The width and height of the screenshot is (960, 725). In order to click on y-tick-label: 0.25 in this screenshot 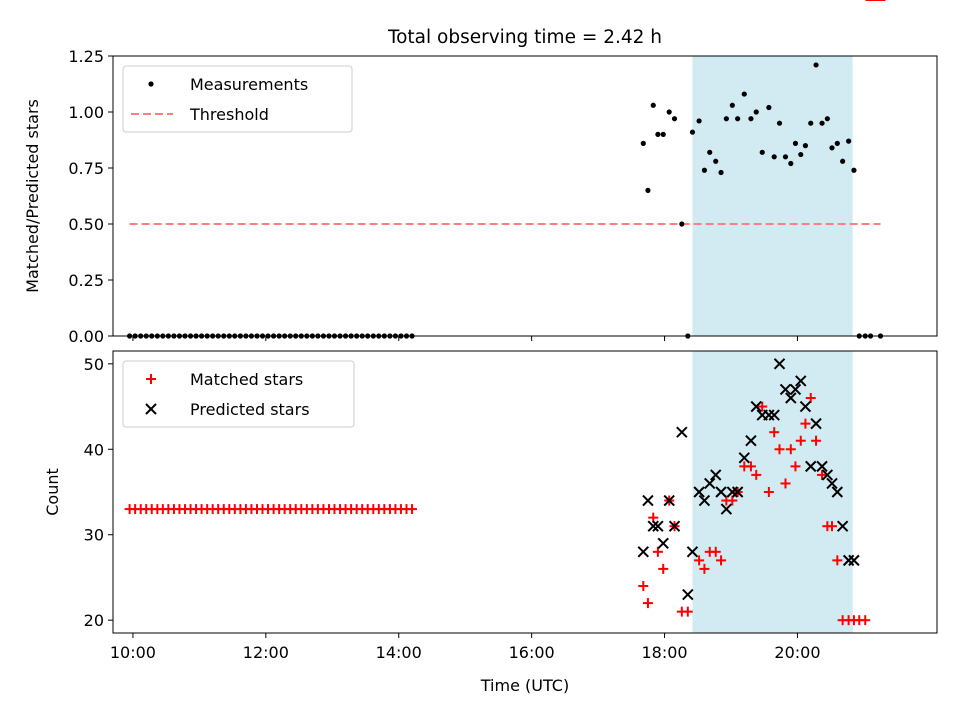, I will do `click(86, 280)`.